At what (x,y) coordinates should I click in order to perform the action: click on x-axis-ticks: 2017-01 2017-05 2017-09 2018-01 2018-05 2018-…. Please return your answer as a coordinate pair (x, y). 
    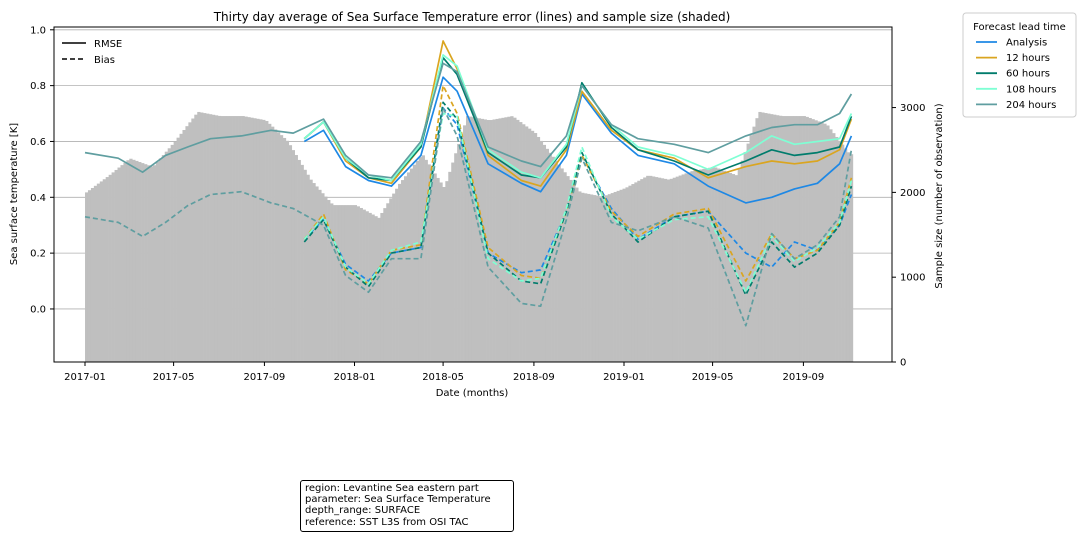
    Looking at the image, I should click on (444, 372).